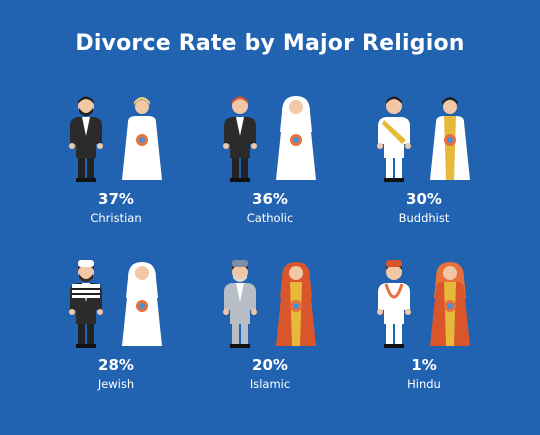 The image size is (540, 435). I want to click on religion-label: Catholic, so click(270, 218).